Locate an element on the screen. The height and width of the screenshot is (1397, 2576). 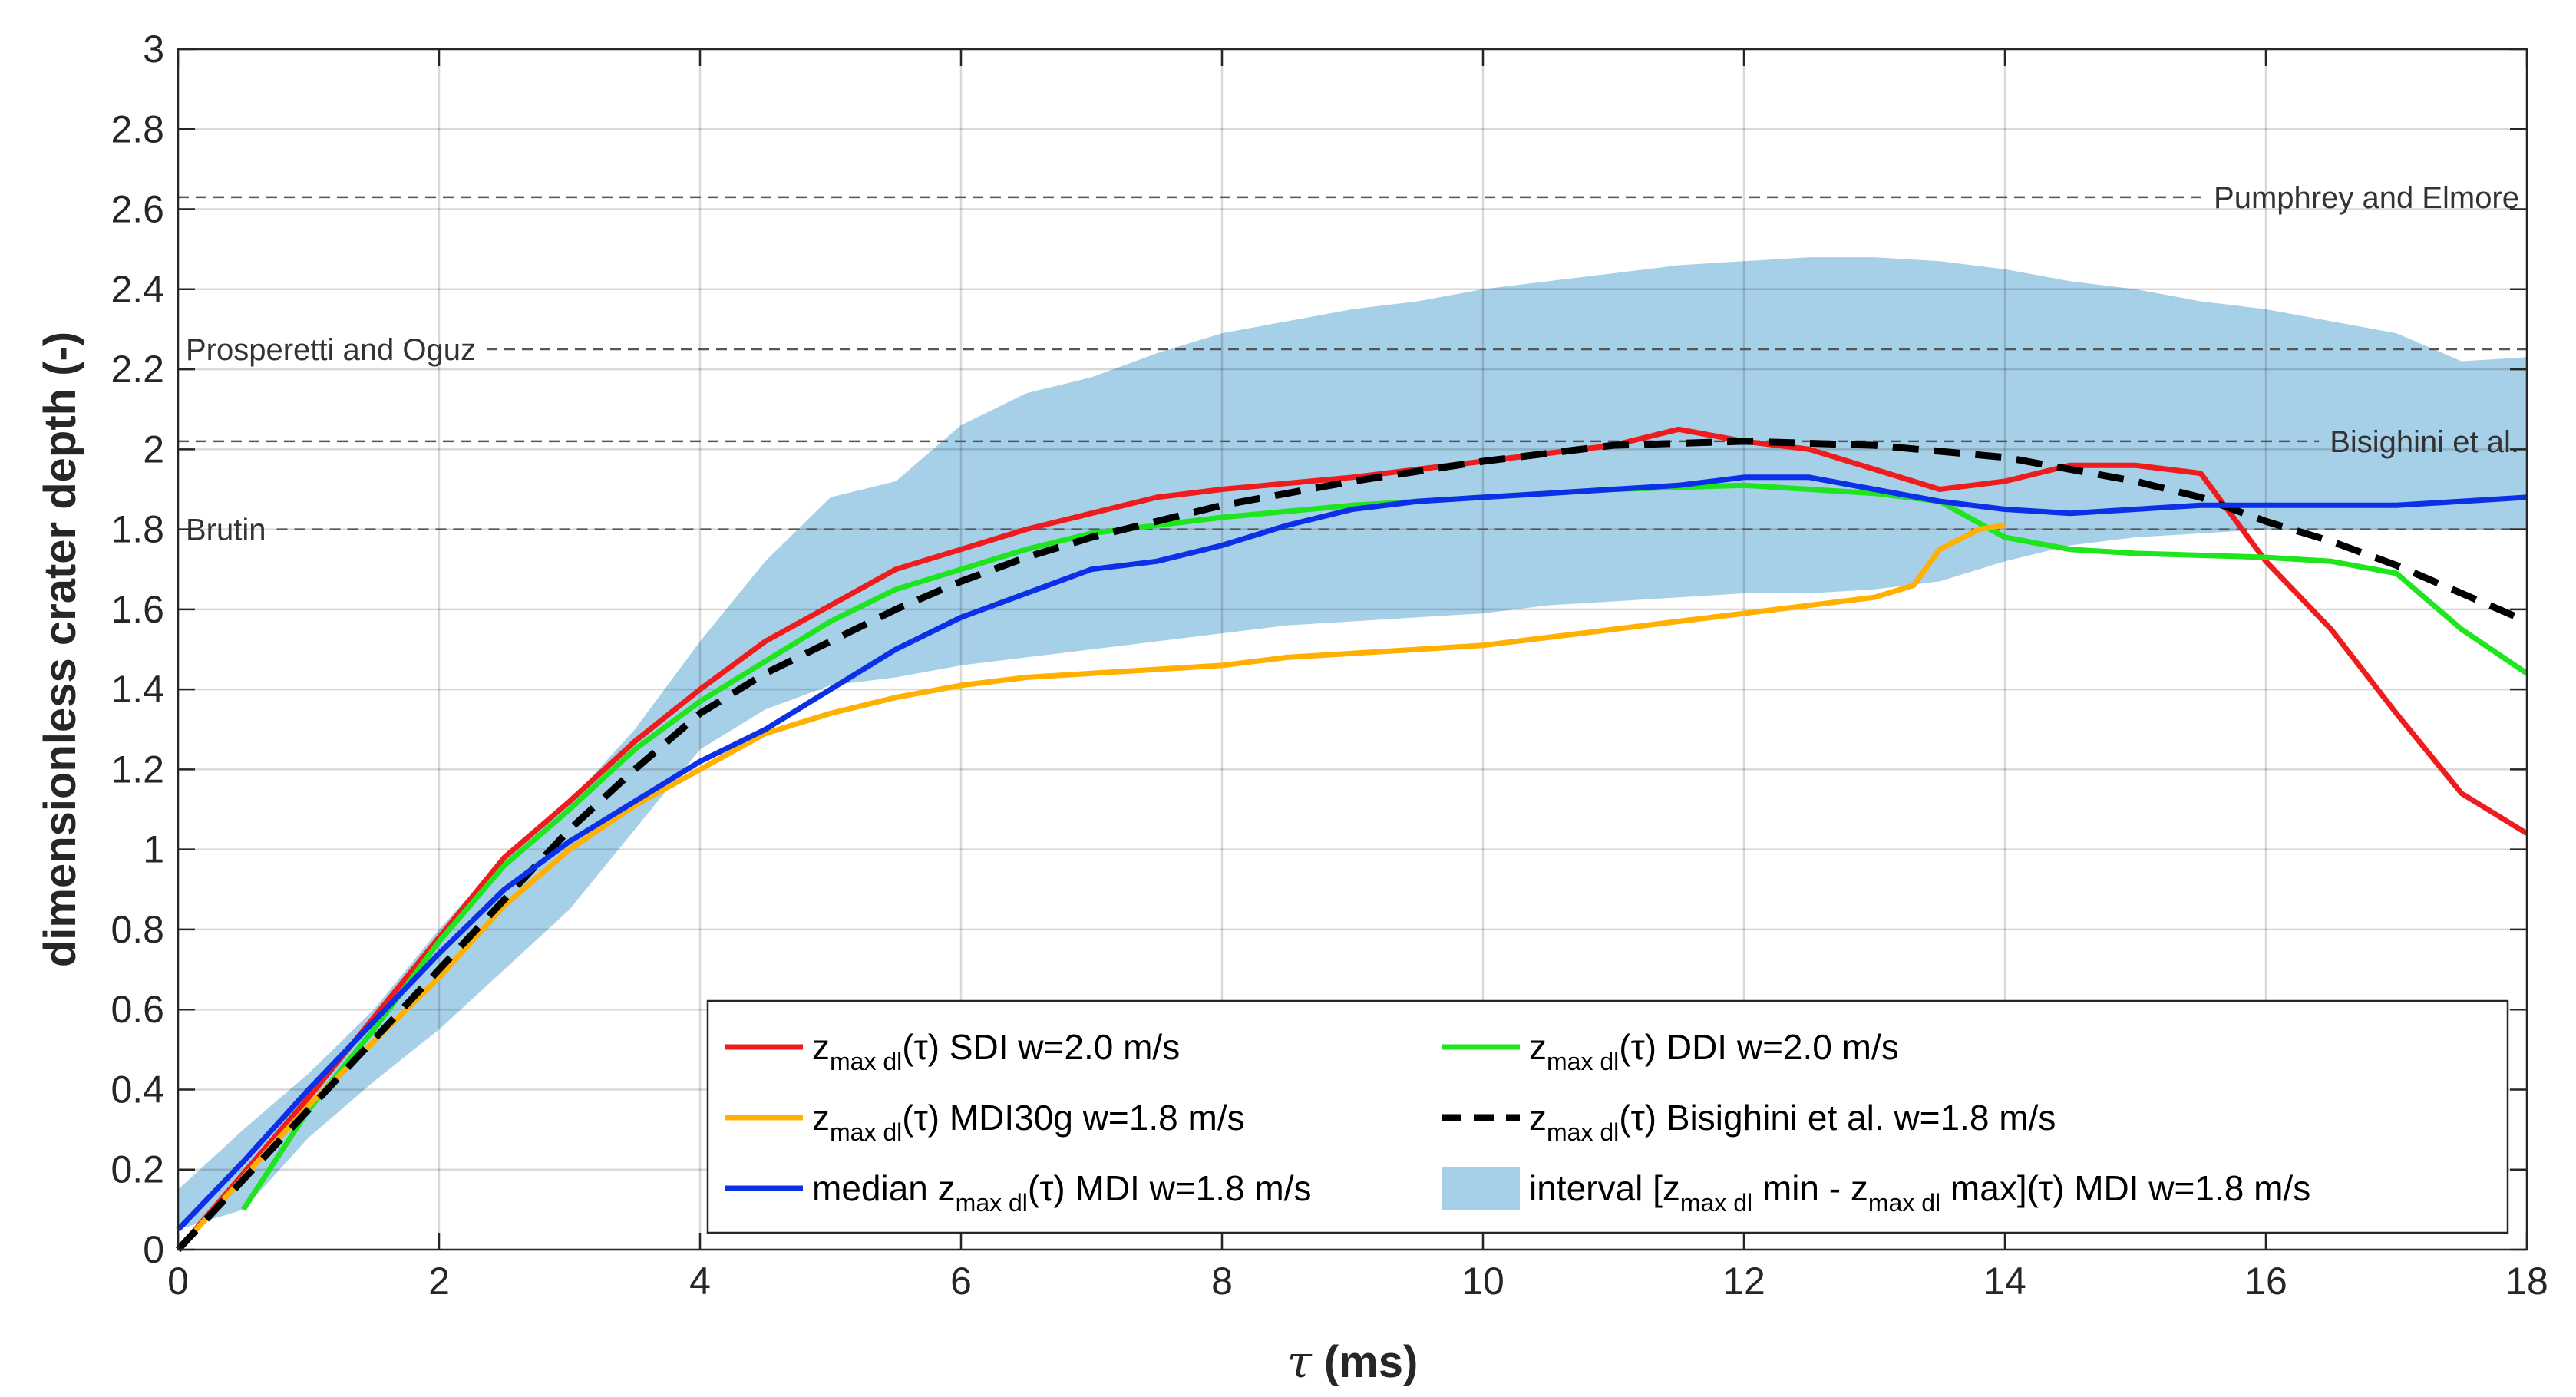
x-tick-label: 12 is located at coordinates (1743, 1282).